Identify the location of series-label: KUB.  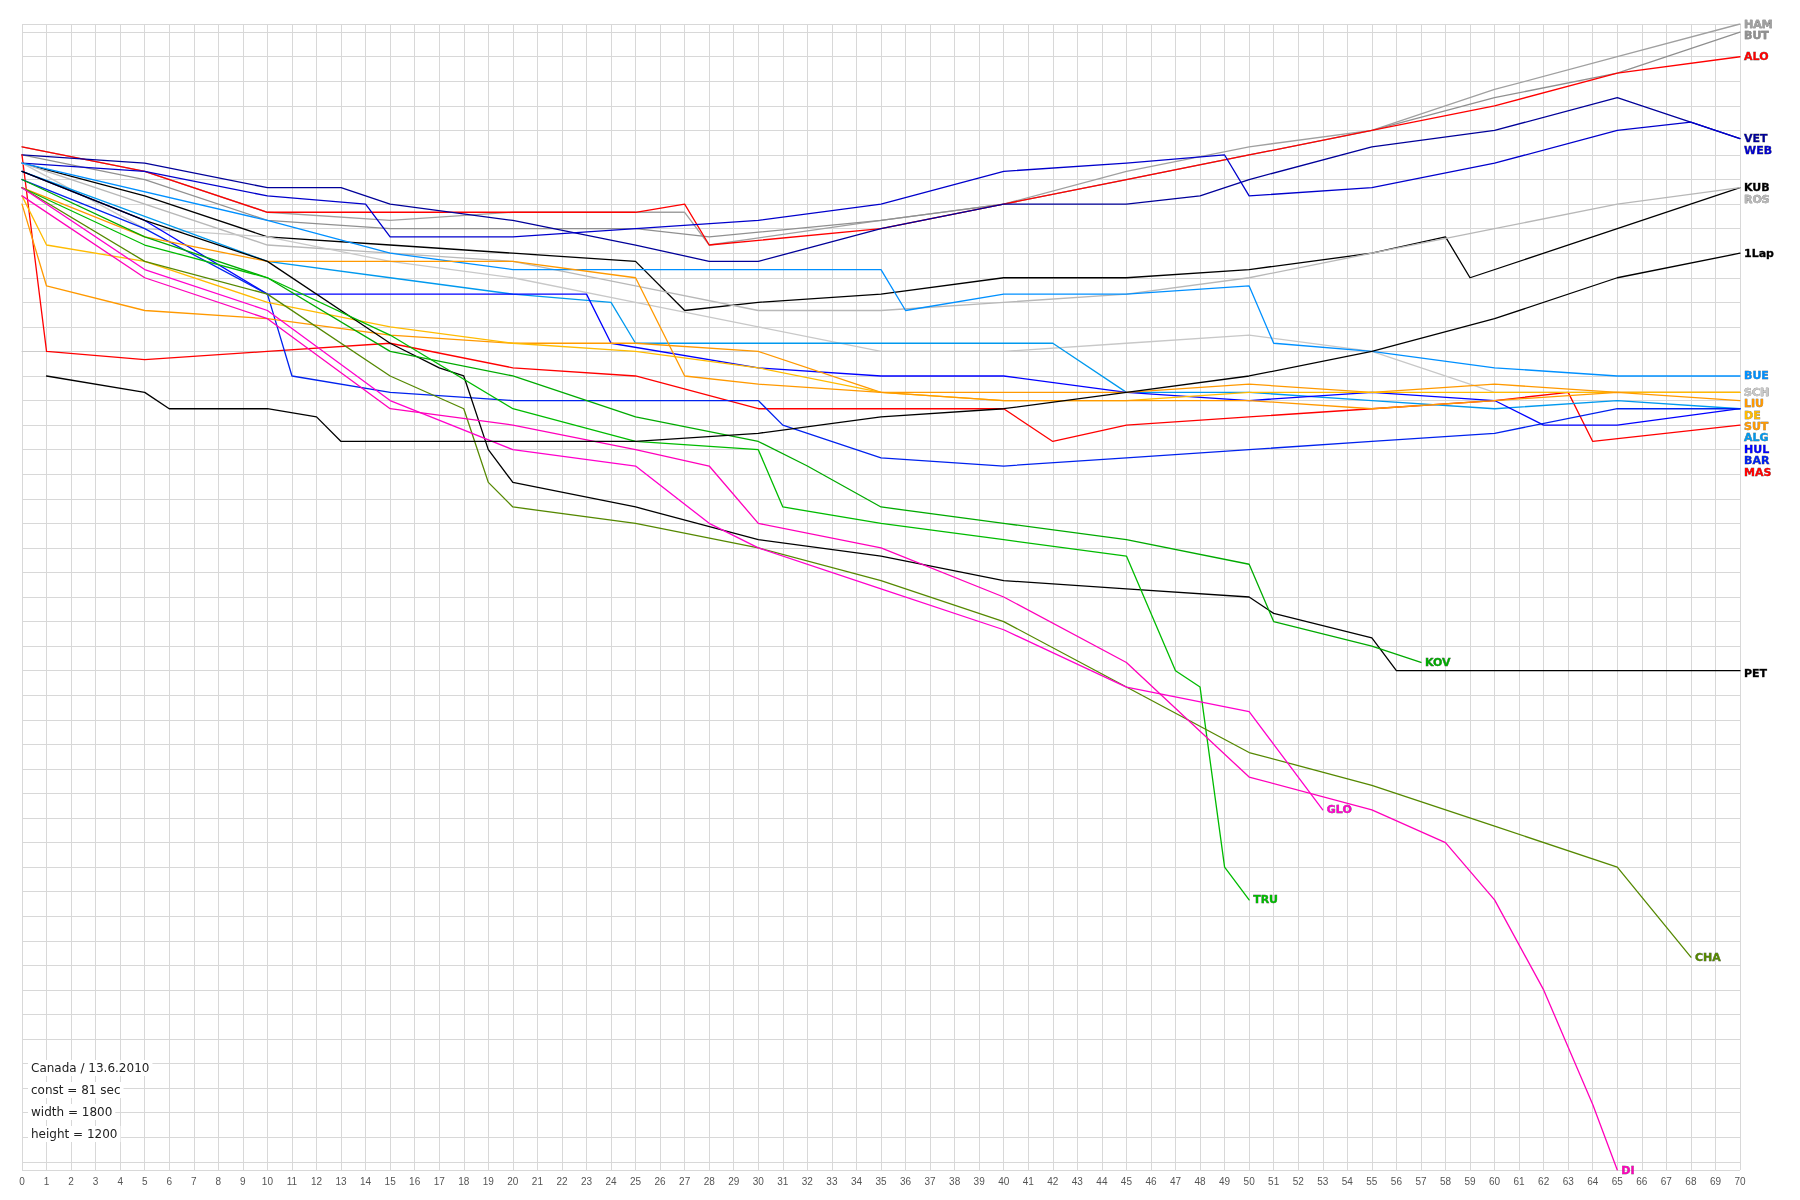
(1757, 188).